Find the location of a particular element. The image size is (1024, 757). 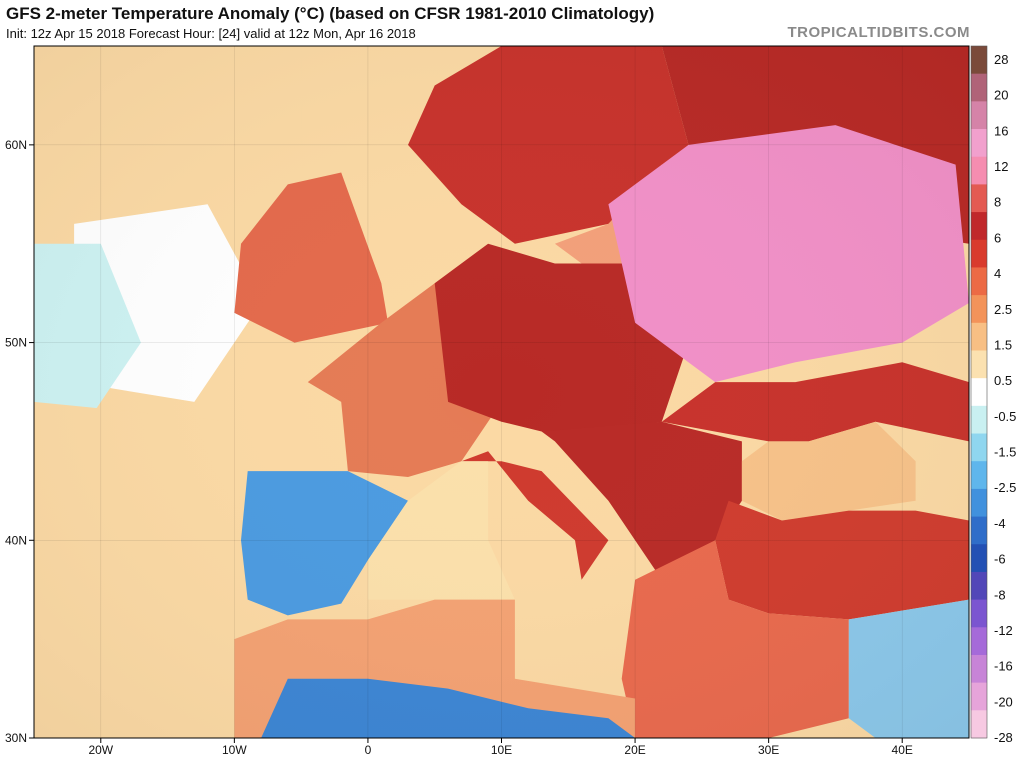

colorbar-label: 2.5 is located at coordinates (1003, 309).